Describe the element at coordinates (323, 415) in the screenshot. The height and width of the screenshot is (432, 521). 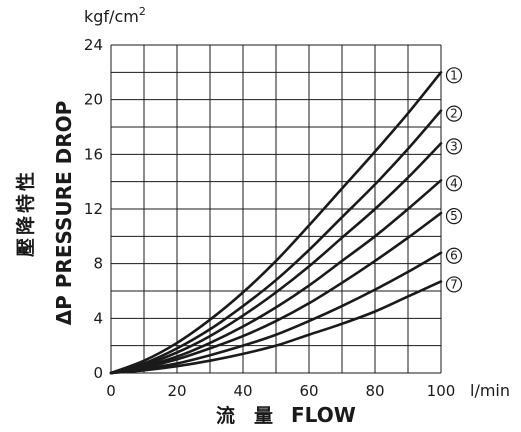
I see `x-axis-title-en: FLOW` at that location.